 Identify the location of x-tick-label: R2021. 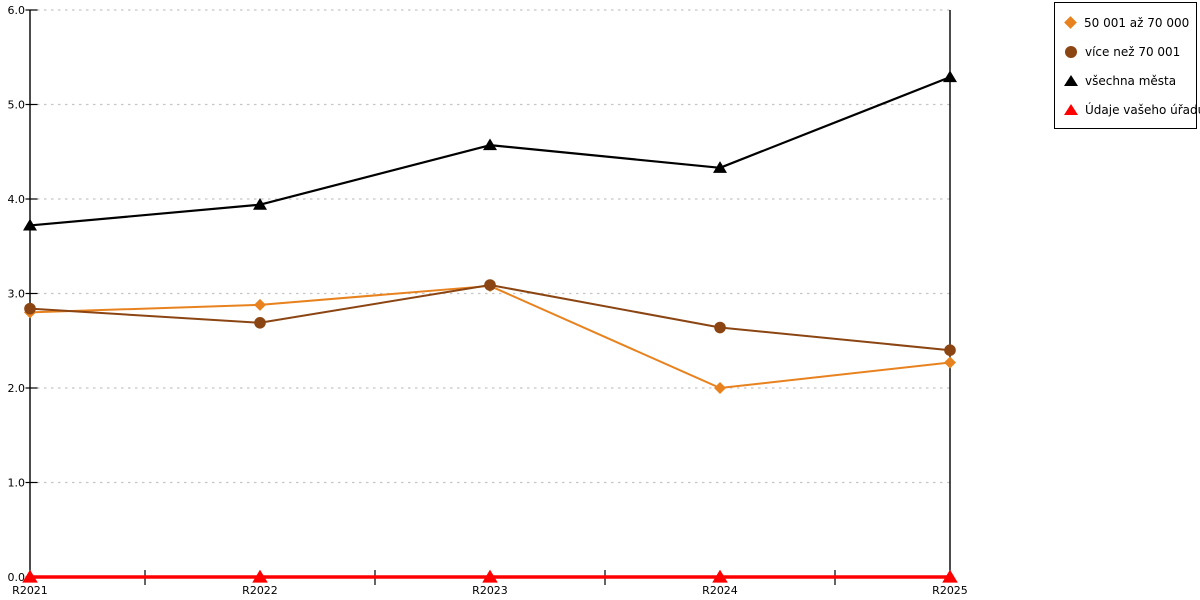
(30, 590).